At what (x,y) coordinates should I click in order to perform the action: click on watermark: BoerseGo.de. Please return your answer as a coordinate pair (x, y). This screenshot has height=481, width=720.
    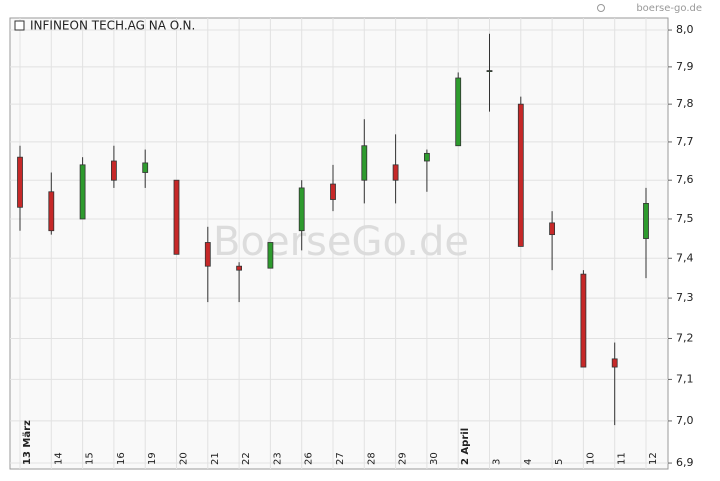
    Looking at the image, I should click on (341, 242).